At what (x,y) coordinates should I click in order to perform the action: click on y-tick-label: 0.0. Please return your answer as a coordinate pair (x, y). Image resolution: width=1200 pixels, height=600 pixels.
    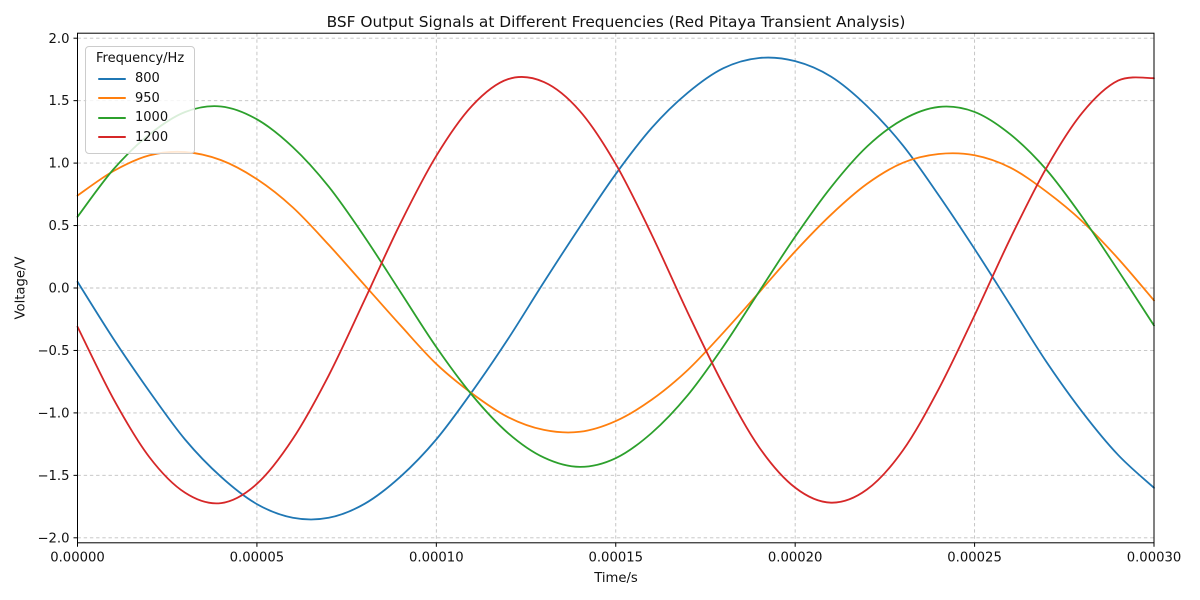
    Looking at the image, I should click on (59, 289).